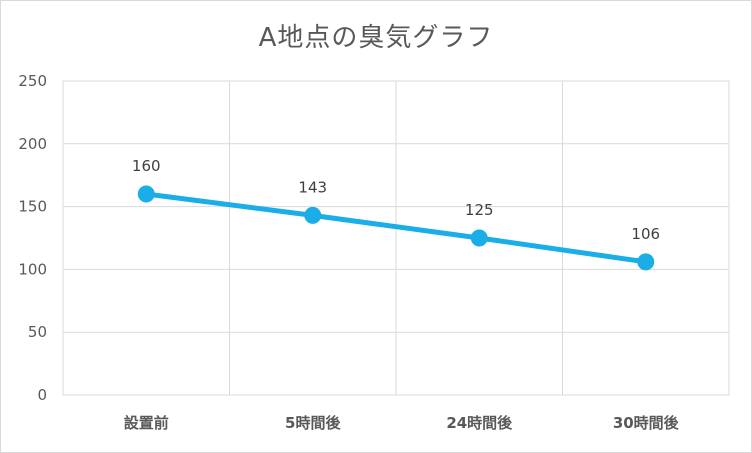 The width and height of the screenshot is (752, 453). What do you see at coordinates (32, 207) in the screenshot?
I see `y-tick-label: 150` at bounding box center [32, 207].